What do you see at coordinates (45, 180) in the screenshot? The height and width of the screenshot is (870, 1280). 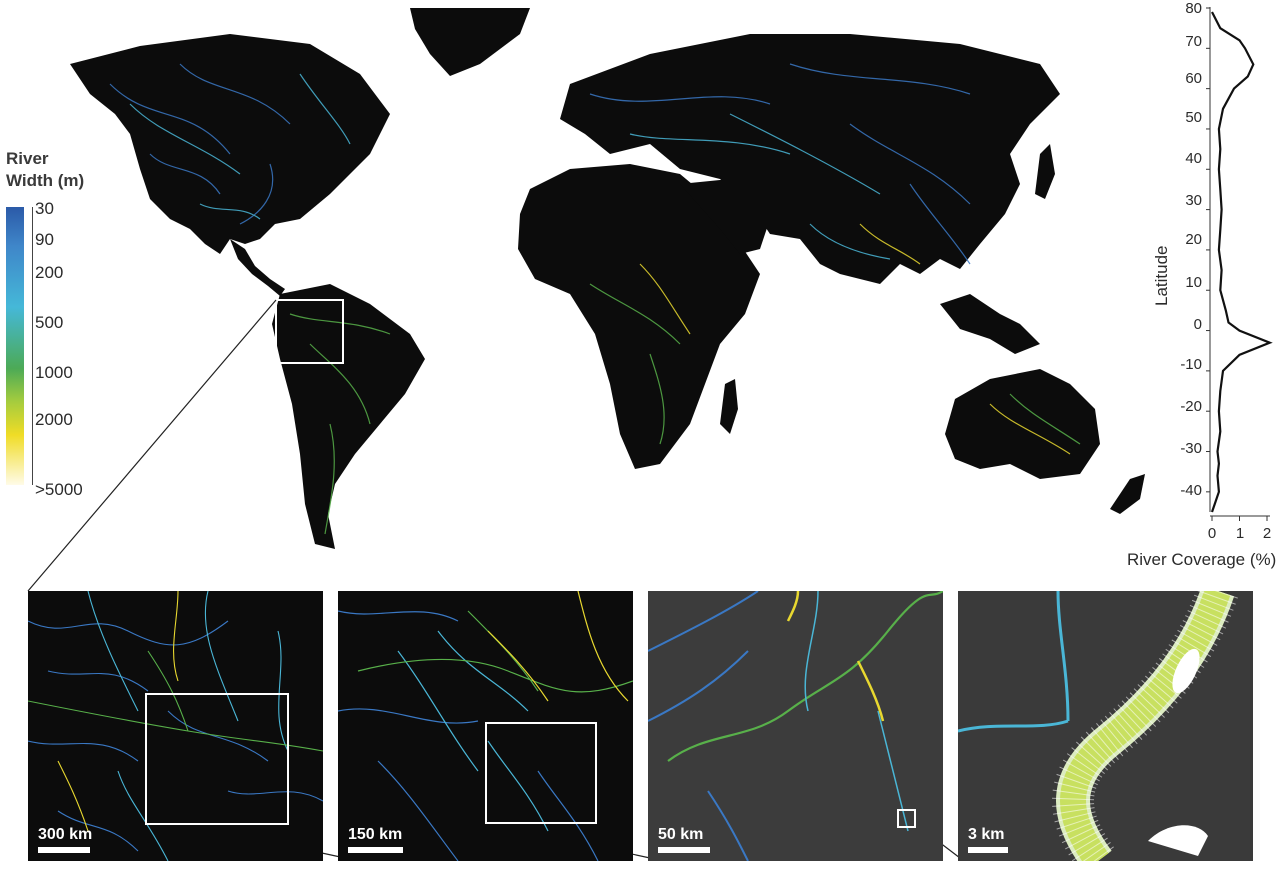 I see `legend-title-line2: Width (m)` at bounding box center [45, 180].